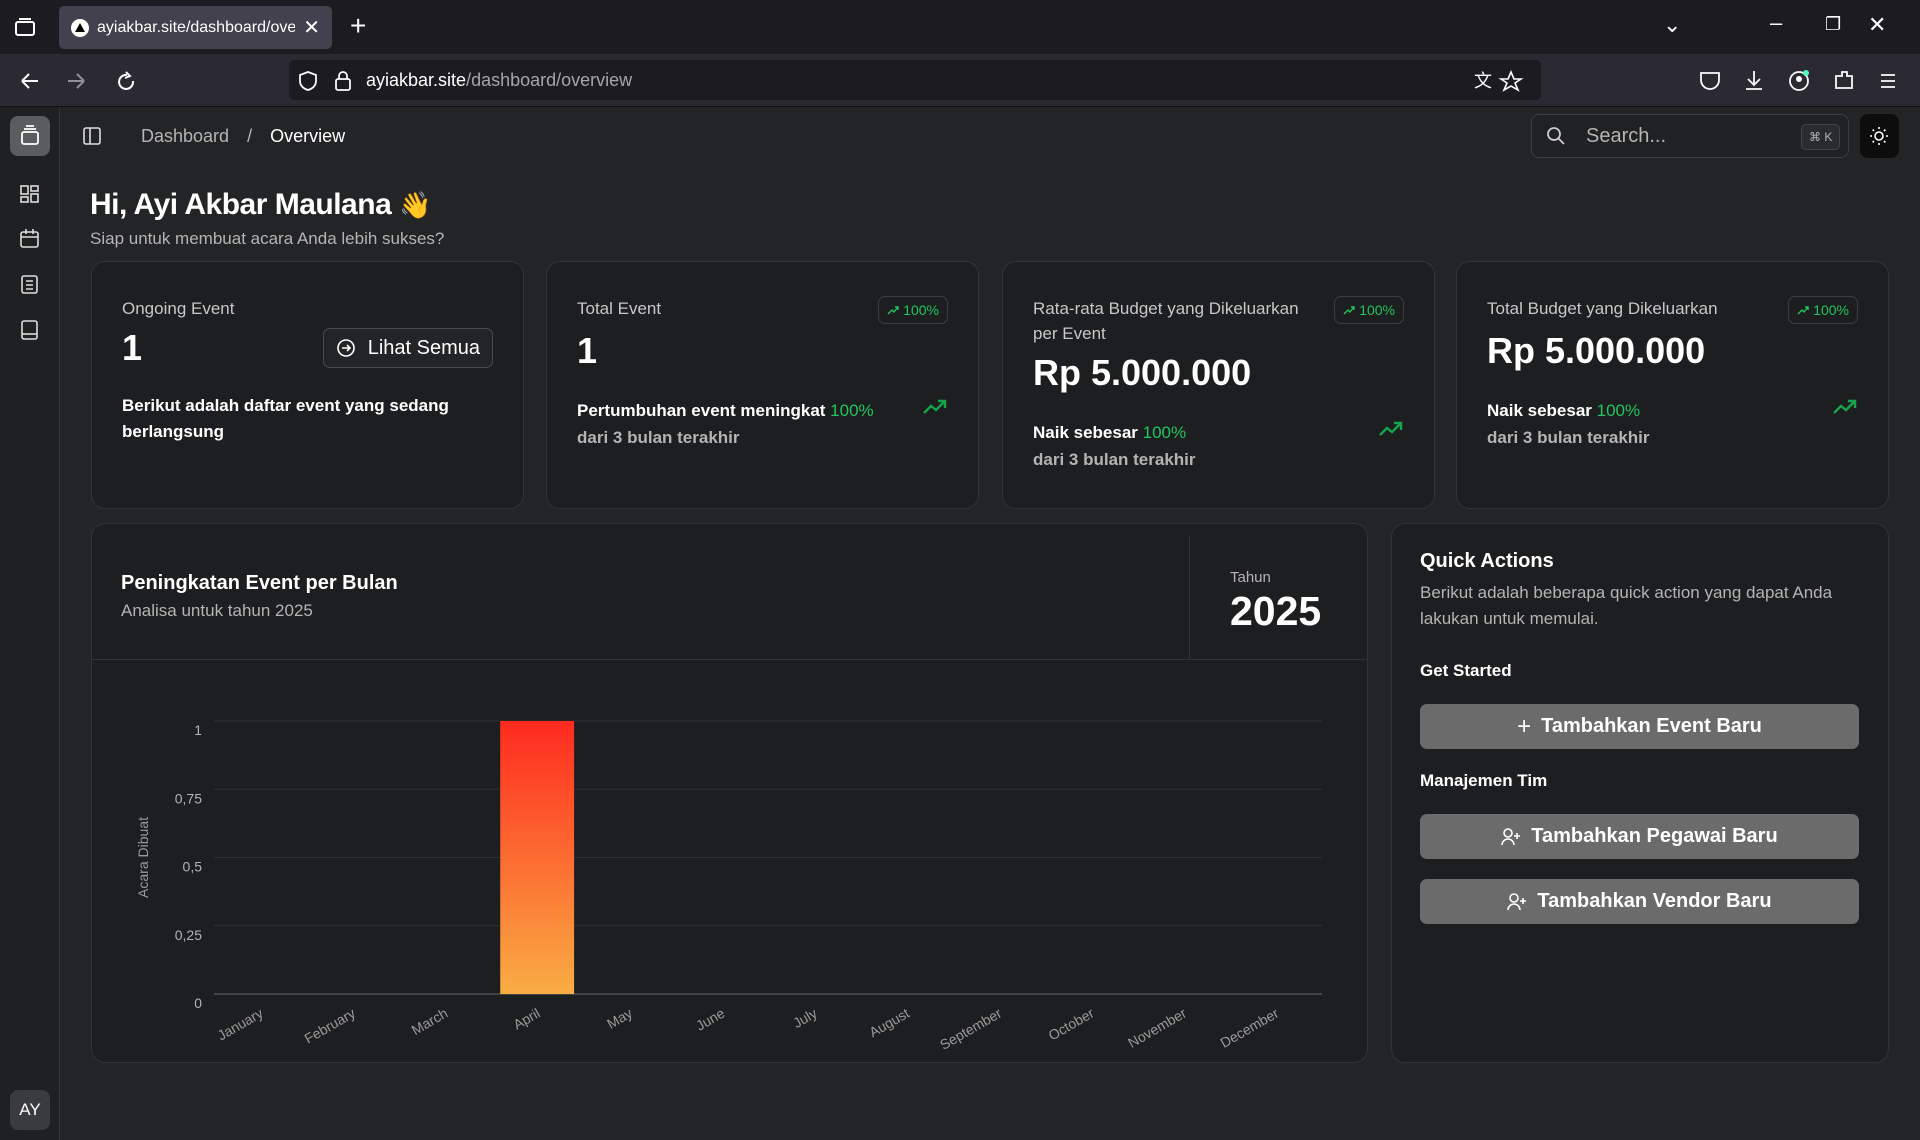 The image size is (1920, 1140). I want to click on card-label: Total Event, so click(619, 308).